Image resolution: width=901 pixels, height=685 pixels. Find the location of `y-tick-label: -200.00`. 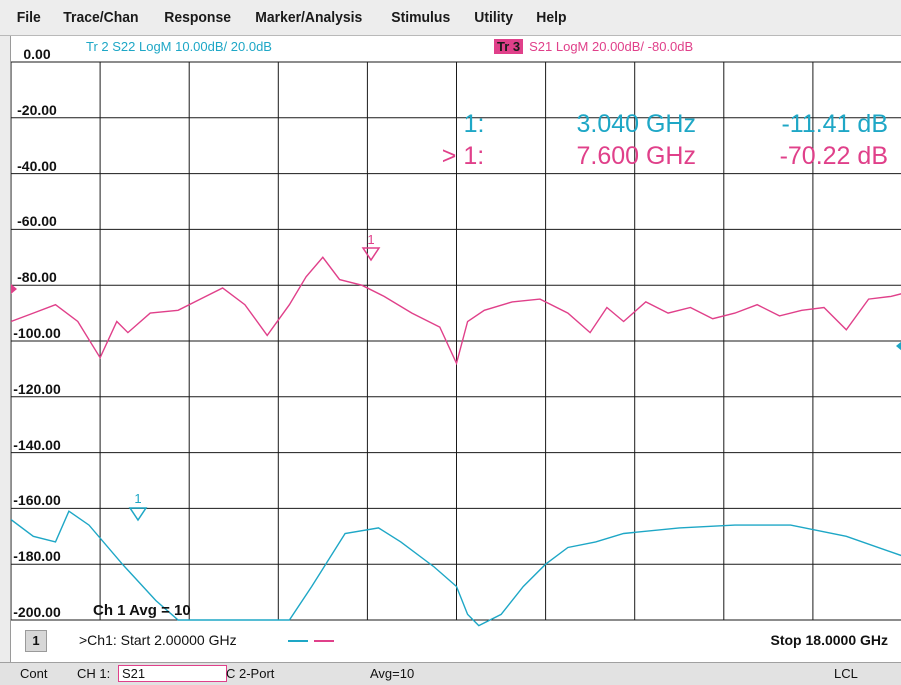

y-tick-label: -200.00 is located at coordinates (37, 612).